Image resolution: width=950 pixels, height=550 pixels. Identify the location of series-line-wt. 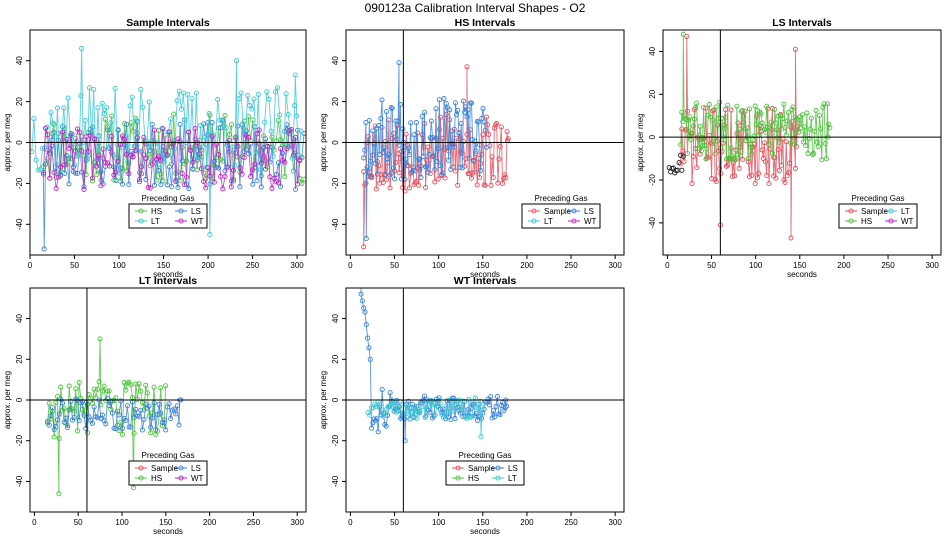
(171, 158).